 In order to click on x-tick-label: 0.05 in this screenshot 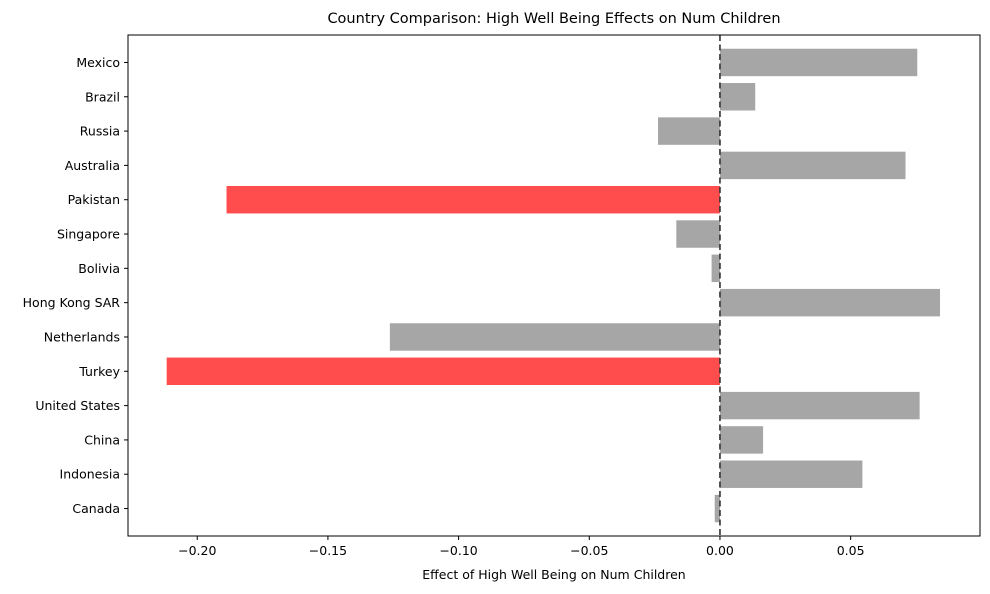, I will do `click(851, 550)`.